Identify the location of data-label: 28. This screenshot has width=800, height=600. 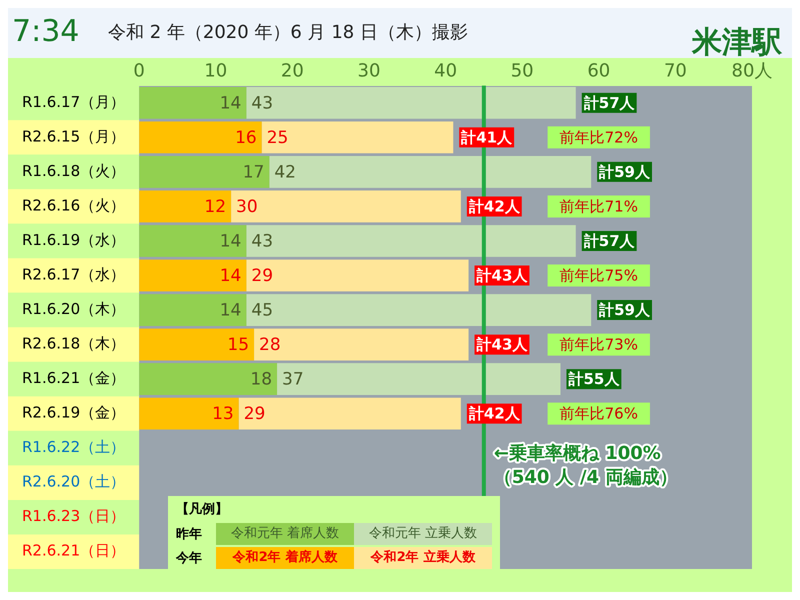
(270, 344).